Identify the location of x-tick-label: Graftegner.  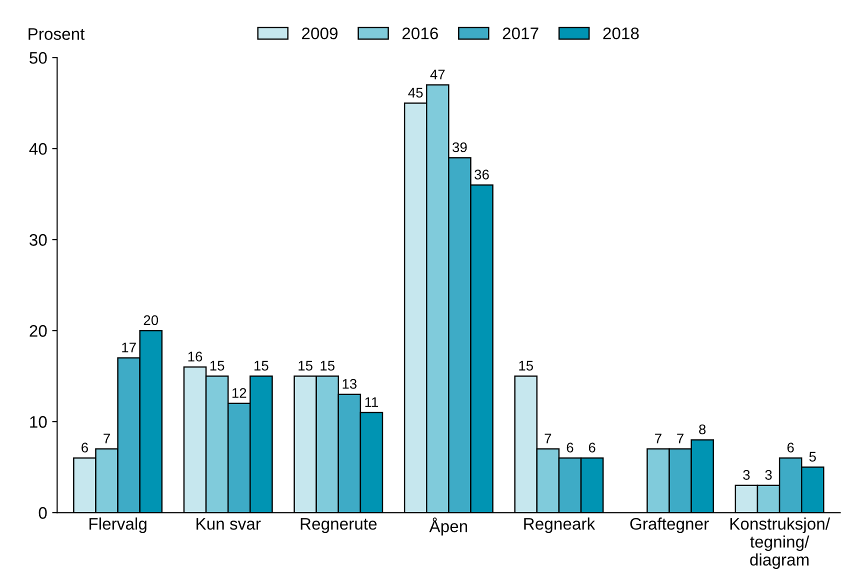
(669, 526).